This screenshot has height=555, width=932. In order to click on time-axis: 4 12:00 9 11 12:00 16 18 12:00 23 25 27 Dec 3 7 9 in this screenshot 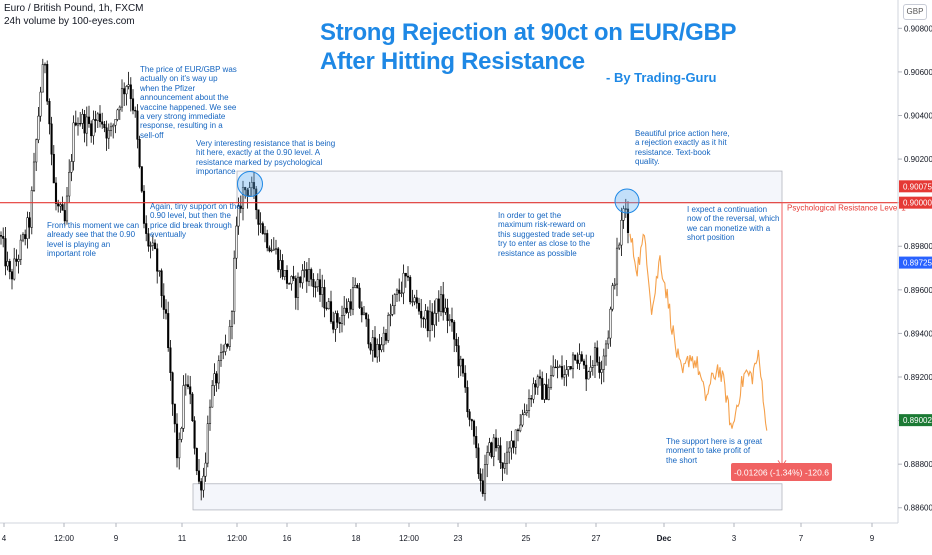, I will do `click(438, 533)`.